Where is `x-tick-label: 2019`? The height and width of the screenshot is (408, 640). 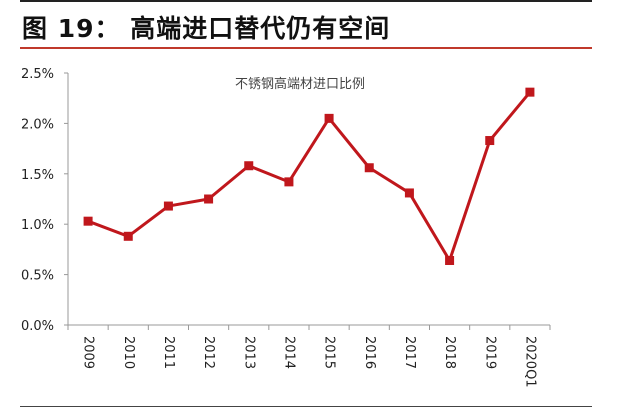
x-tick-label: 2019 is located at coordinates (489, 352).